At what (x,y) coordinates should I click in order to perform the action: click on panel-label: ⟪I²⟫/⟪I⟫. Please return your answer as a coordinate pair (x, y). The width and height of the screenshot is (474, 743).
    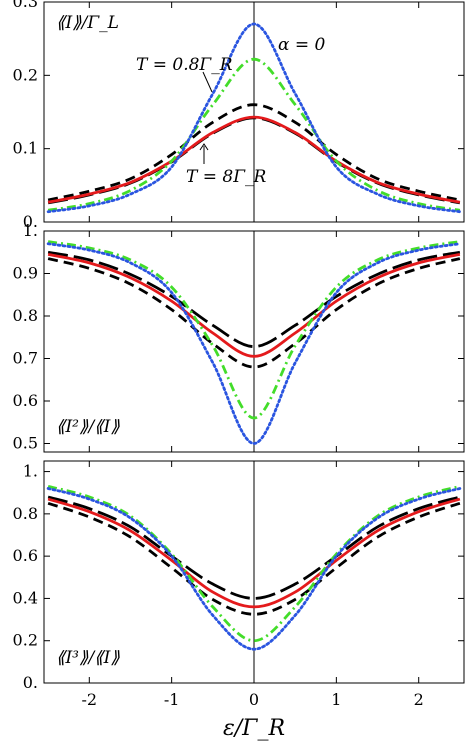
    Looking at the image, I should click on (88, 427).